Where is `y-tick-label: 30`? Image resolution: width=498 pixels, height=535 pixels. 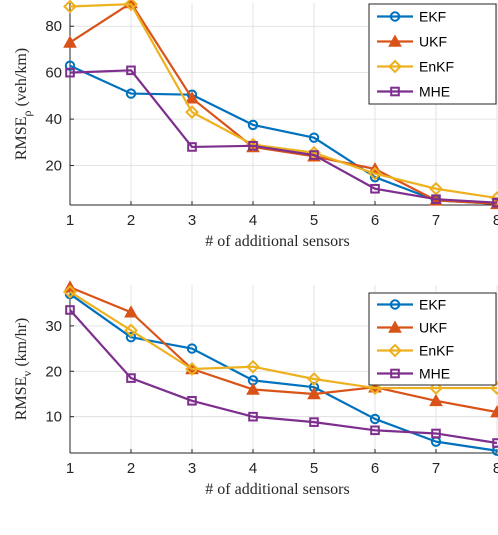 y-tick-label: 30 is located at coordinates (53, 326).